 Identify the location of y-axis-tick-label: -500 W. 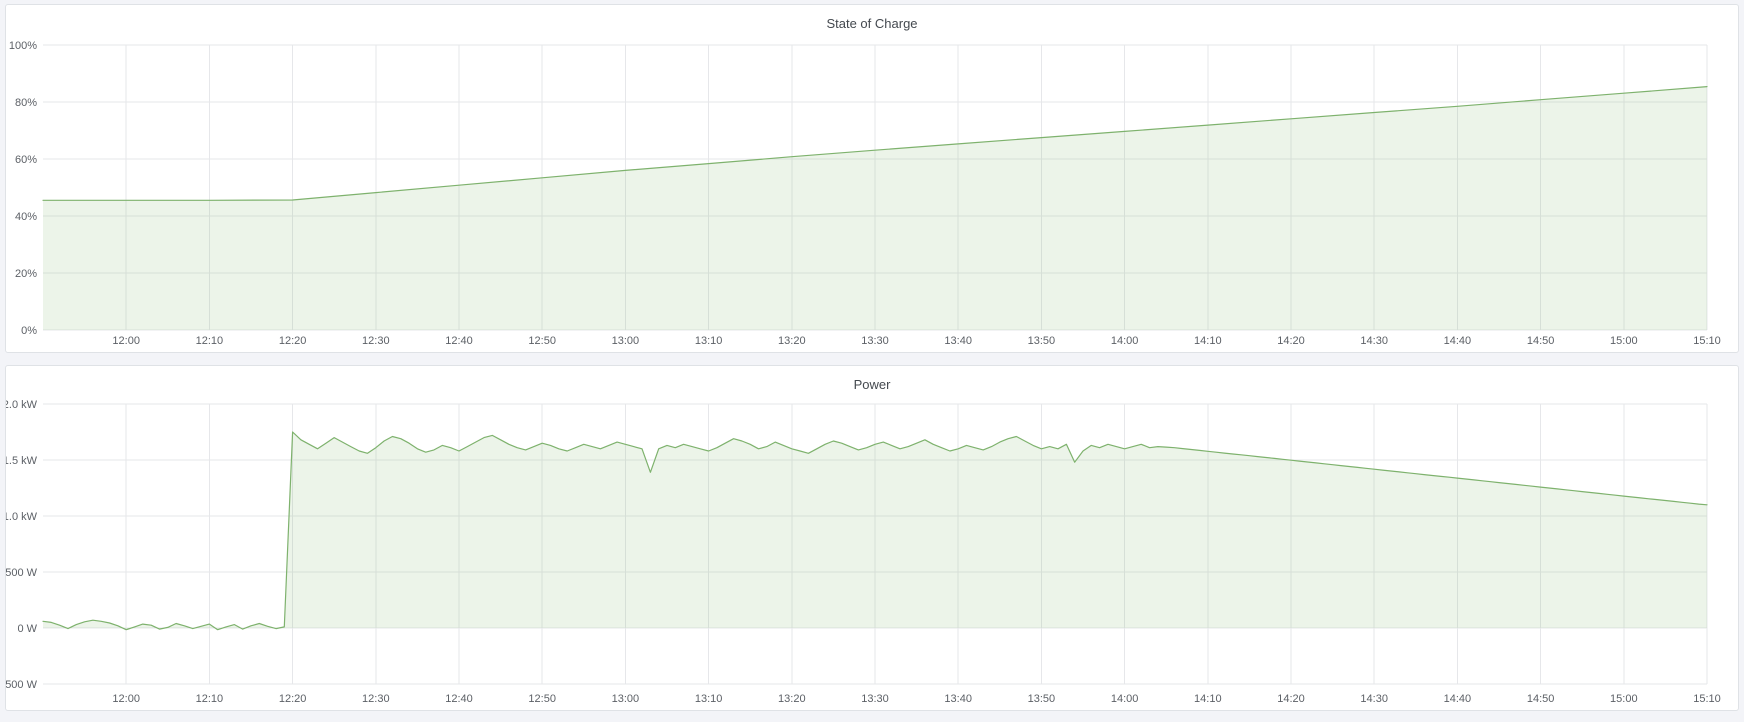
(22, 685).